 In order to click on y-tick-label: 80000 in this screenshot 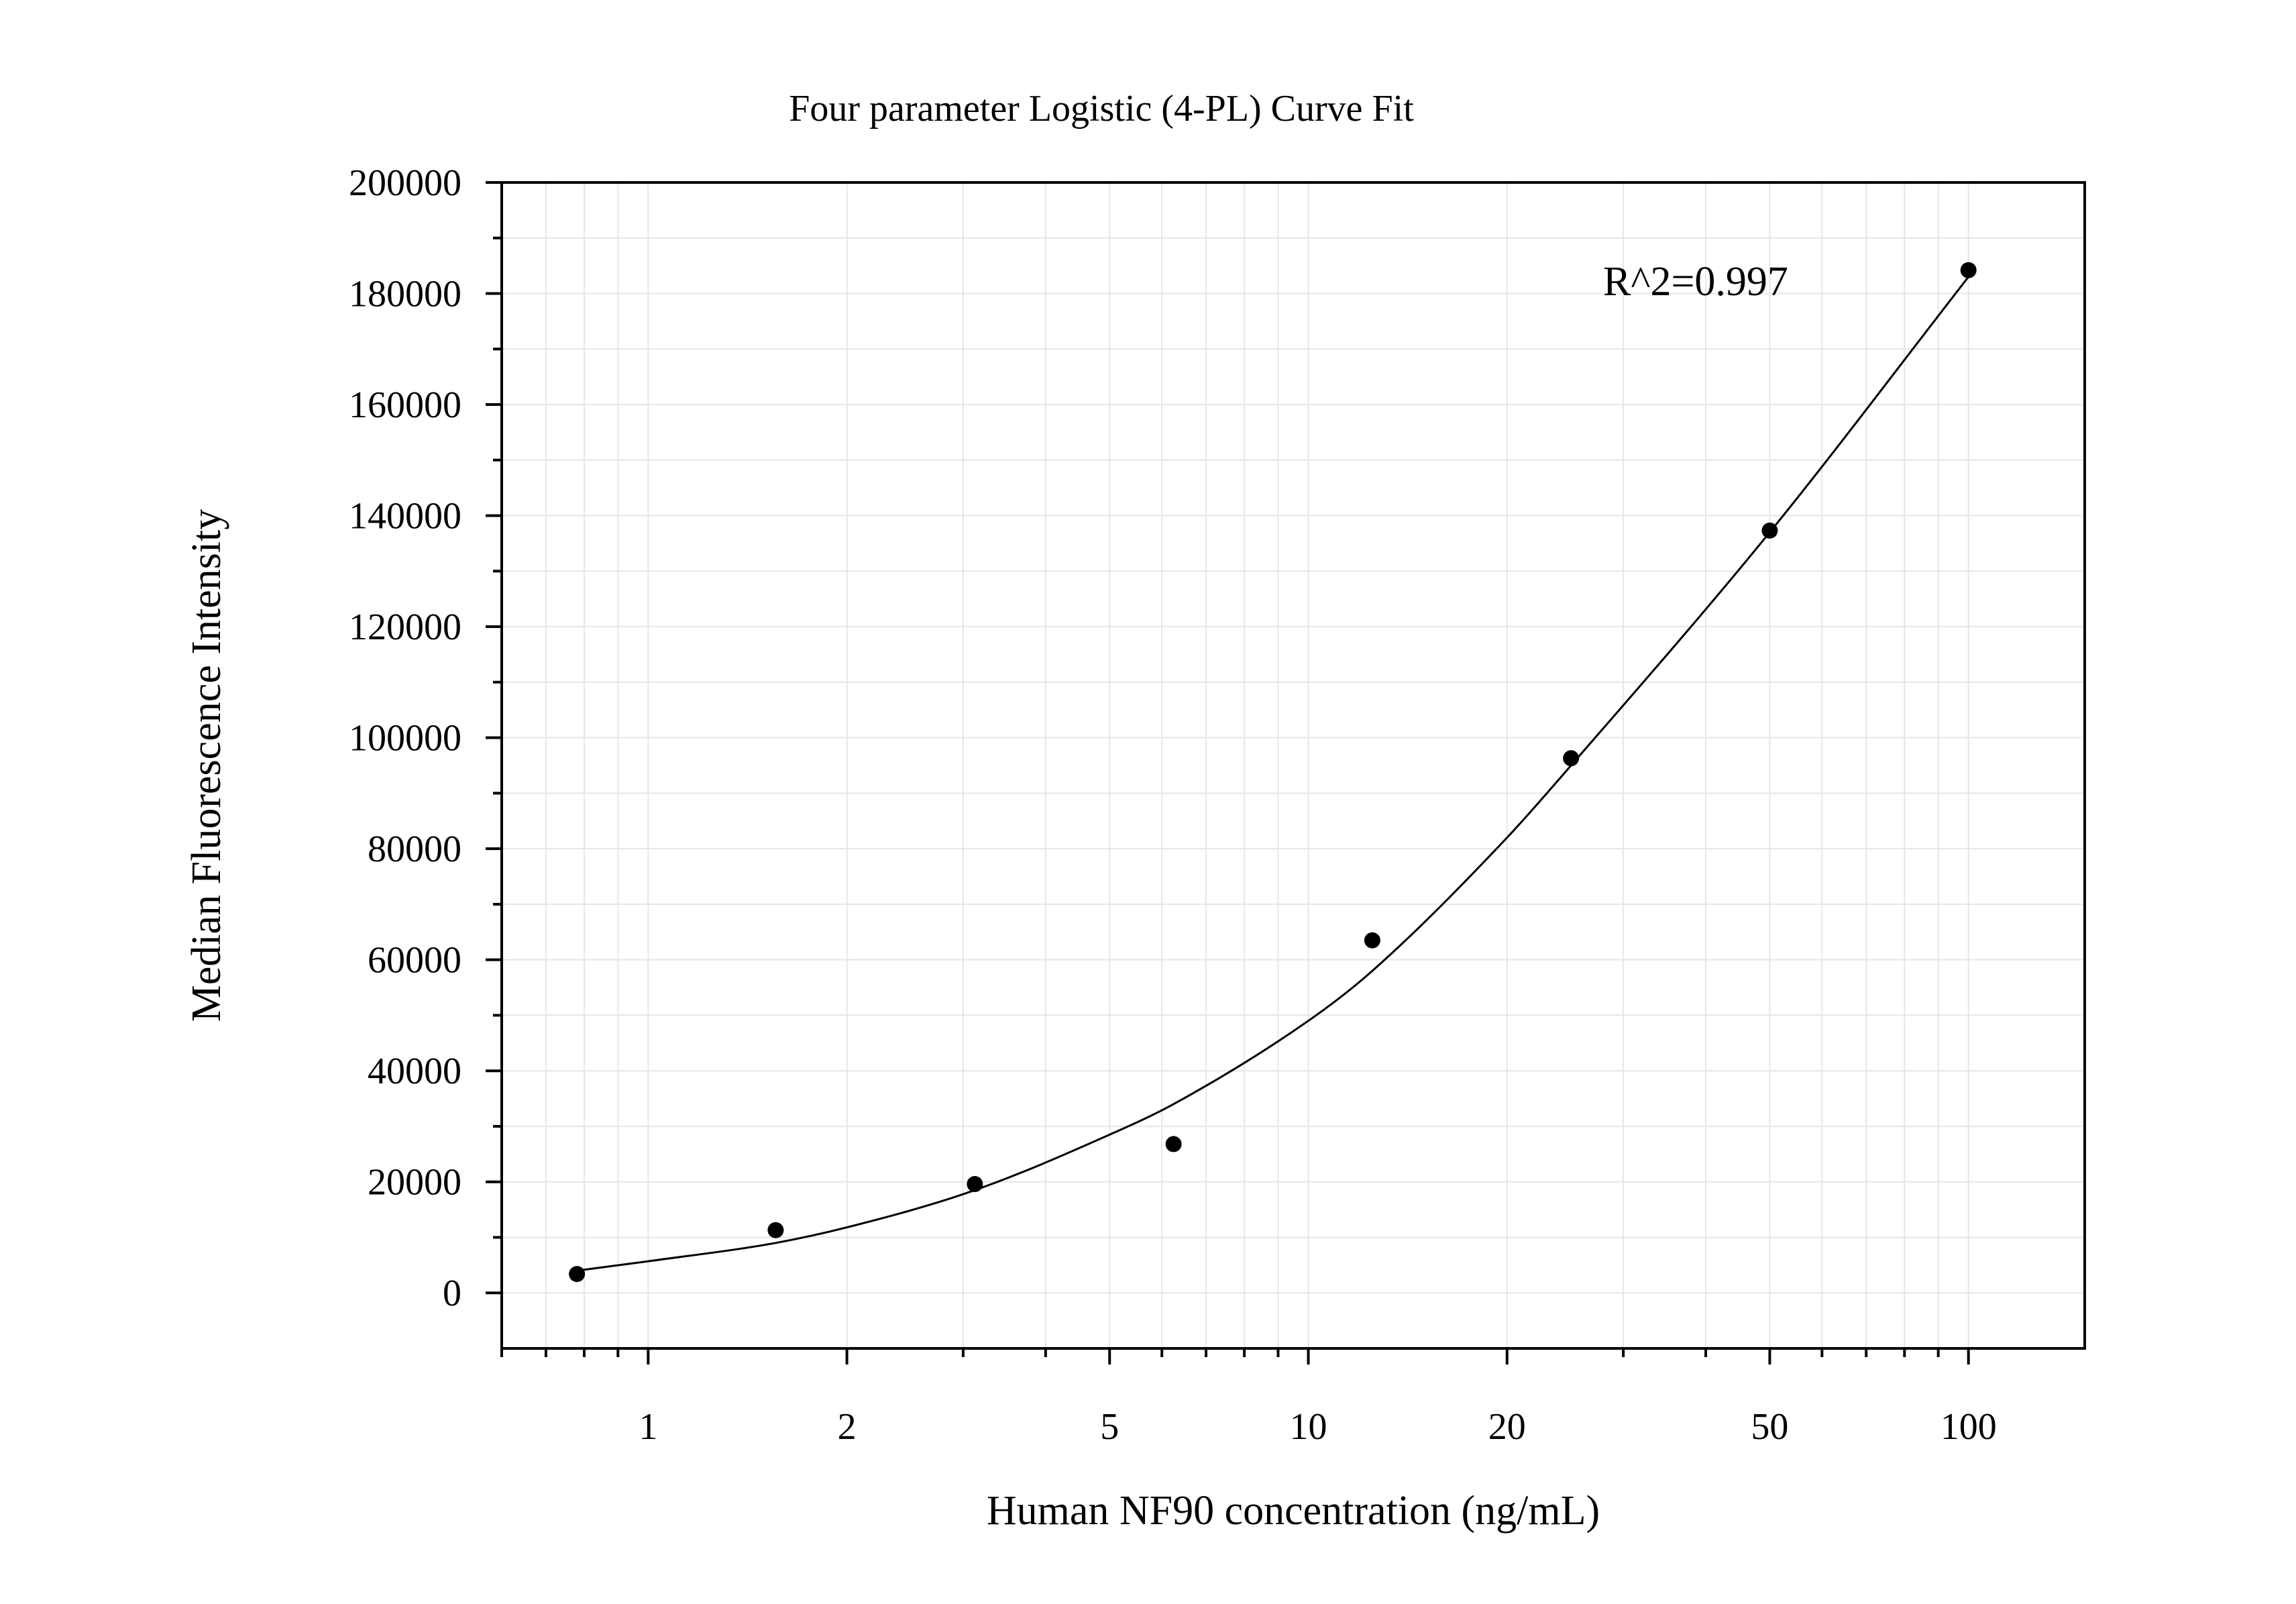, I will do `click(415, 849)`.